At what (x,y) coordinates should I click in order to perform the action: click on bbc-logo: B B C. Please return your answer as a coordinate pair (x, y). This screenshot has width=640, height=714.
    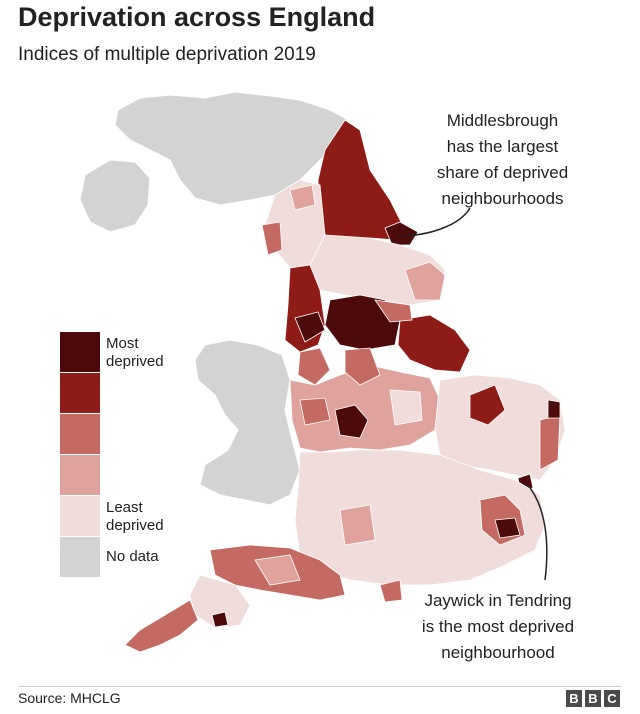
    Looking at the image, I should click on (593, 698).